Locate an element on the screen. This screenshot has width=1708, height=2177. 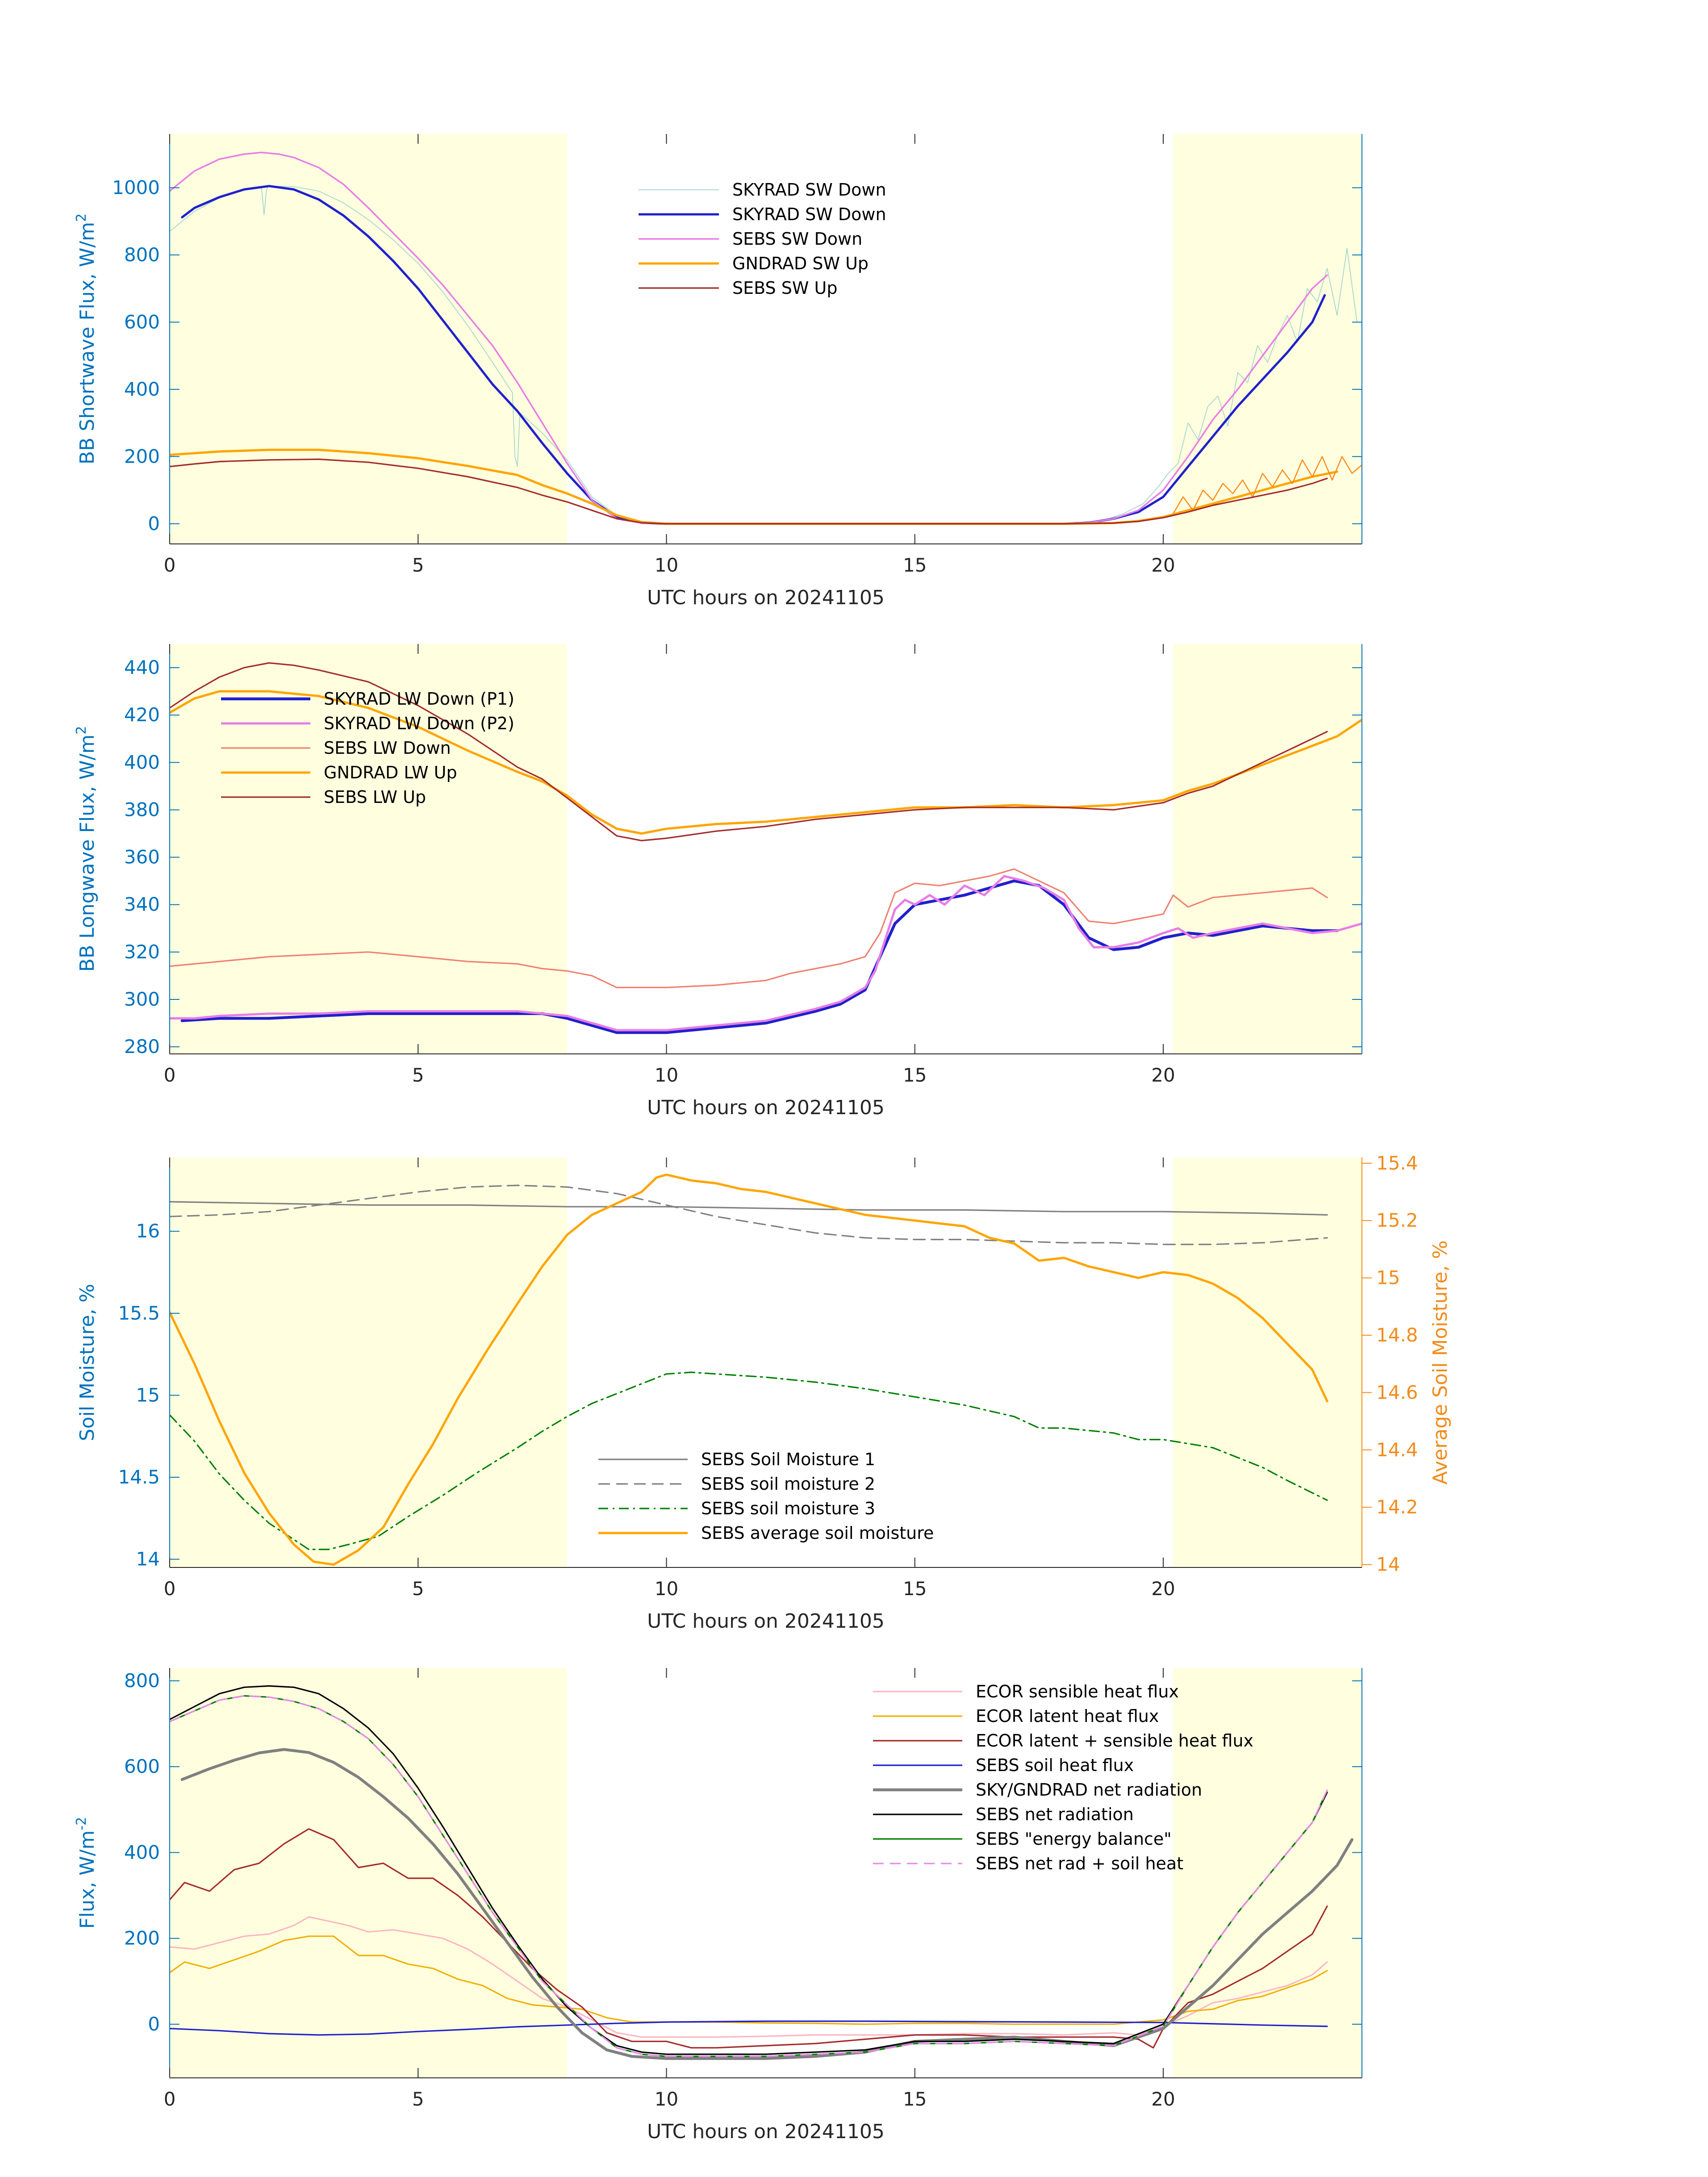
legend-label: SEBS Soil Moisture 1 is located at coordinates (788, 1459).